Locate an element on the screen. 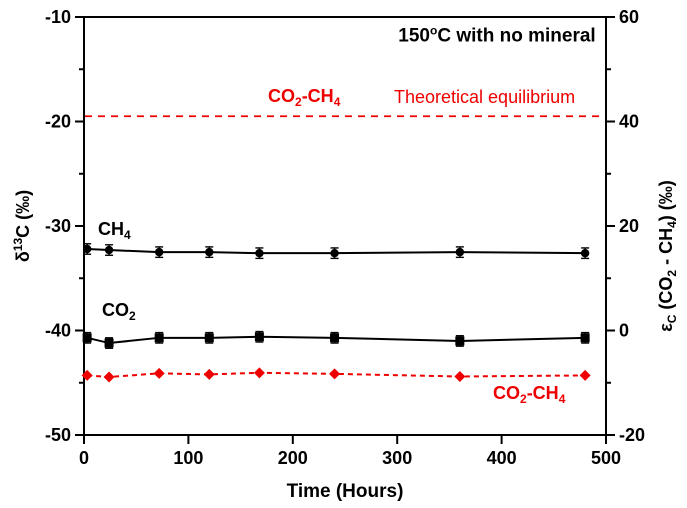  y-right-tick-label: -20 is located at coordinates (632, 435).